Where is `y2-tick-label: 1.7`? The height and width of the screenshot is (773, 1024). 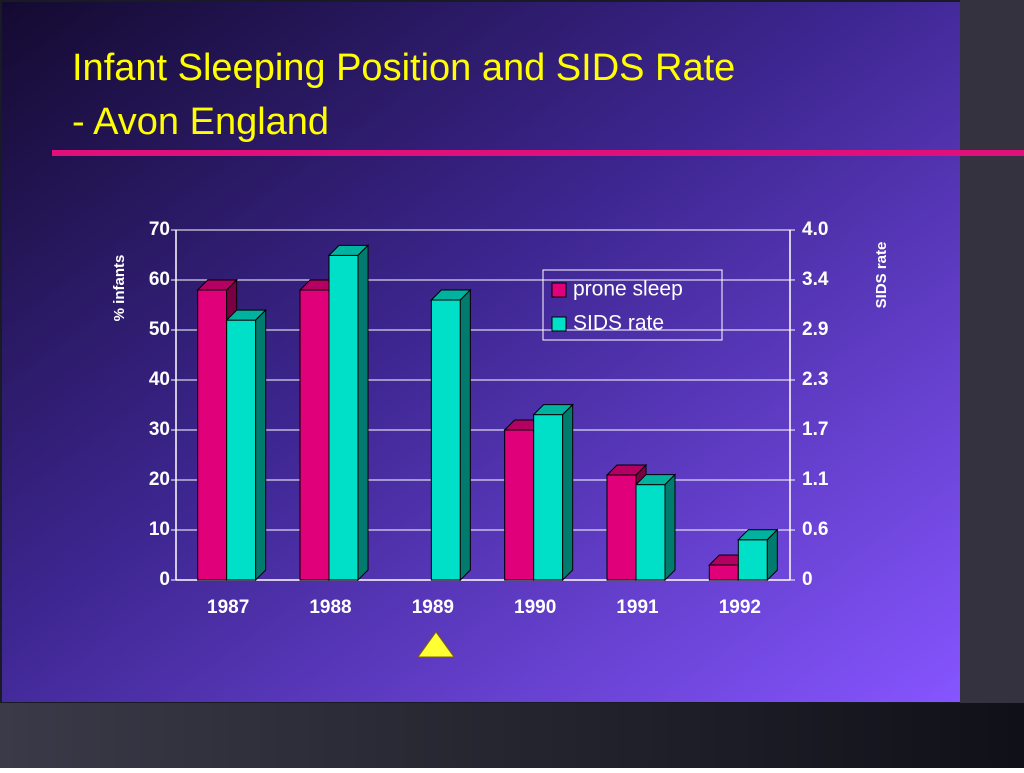
y2-tick-label: 1.7 is located at coordinates (815, 429).